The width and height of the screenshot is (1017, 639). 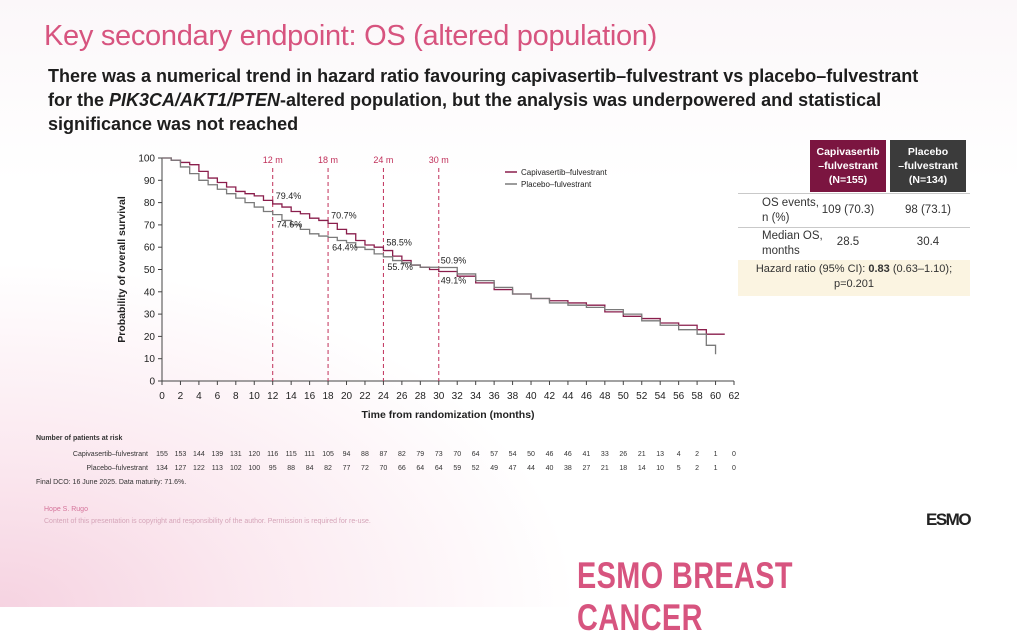 What do you see at coordinates (162, 454) in the screenshot?
I see `risk-count: 155` at bounding box center [162, 454].